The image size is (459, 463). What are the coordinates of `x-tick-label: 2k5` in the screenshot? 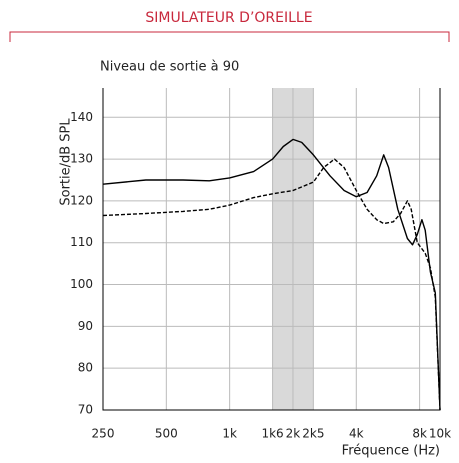 It's located at (313, 434).